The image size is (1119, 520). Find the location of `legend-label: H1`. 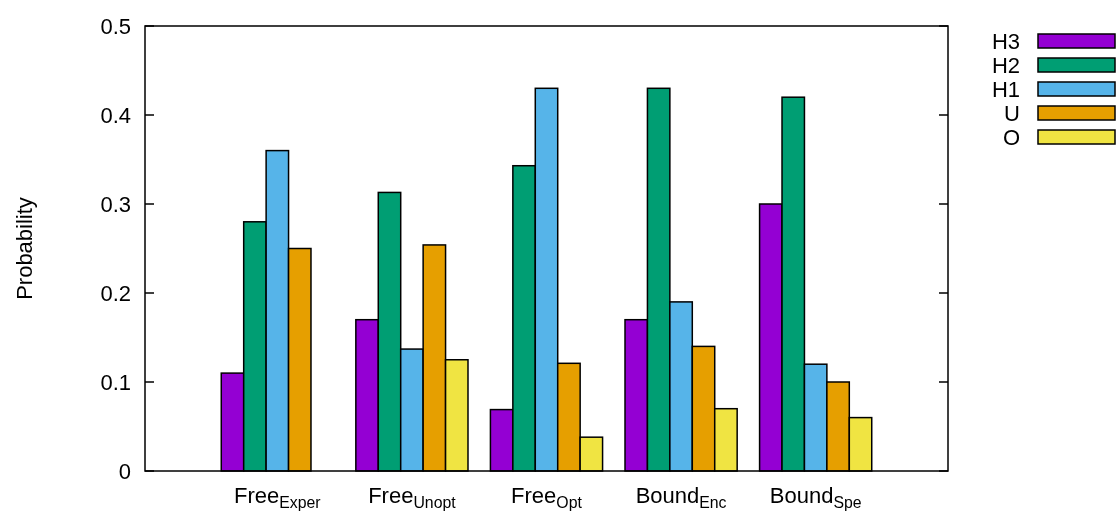

legend-label: H1 is located at coordinates (1005, 89).